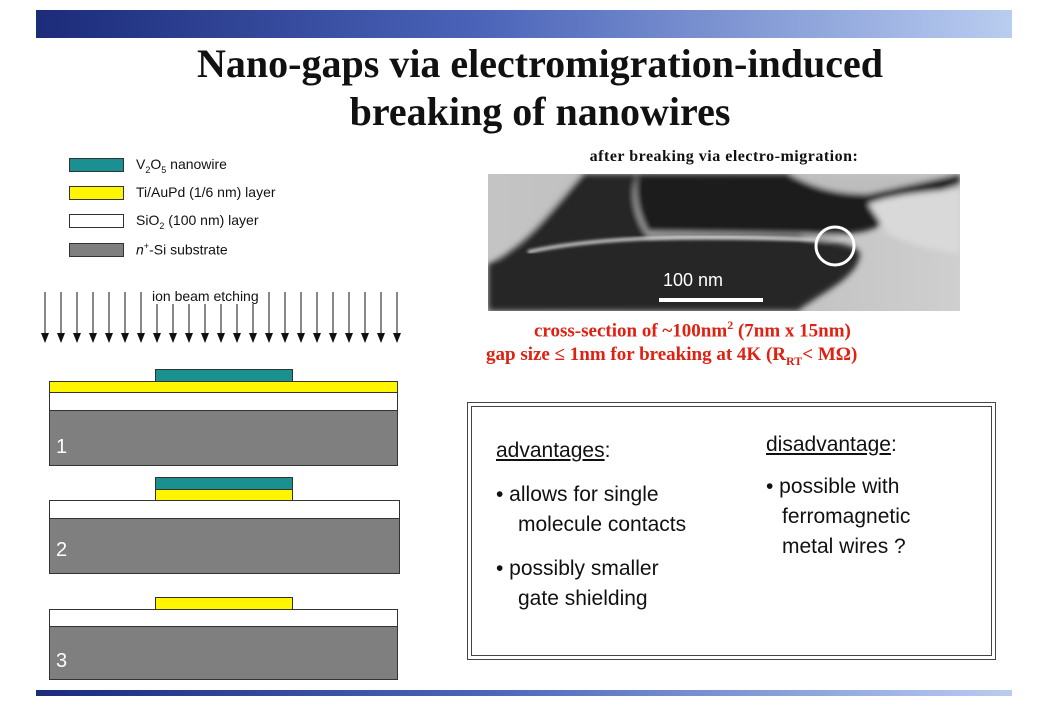 The width and height of the screenshot is (1040, 720). I want to click on scale-bar, so click(711, 300).